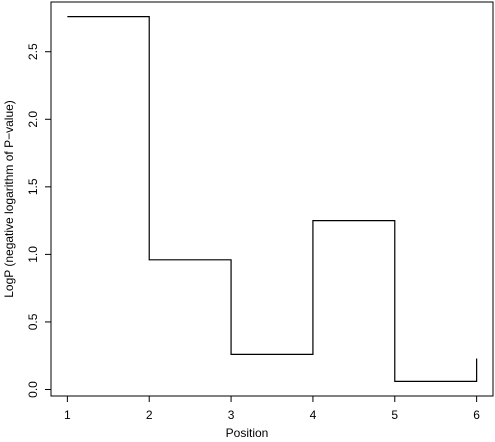  What do you see at coordinates (33, 186) in the screenshot?
I see `y-tick-label: 1.5` at bounding box center [33, 186].